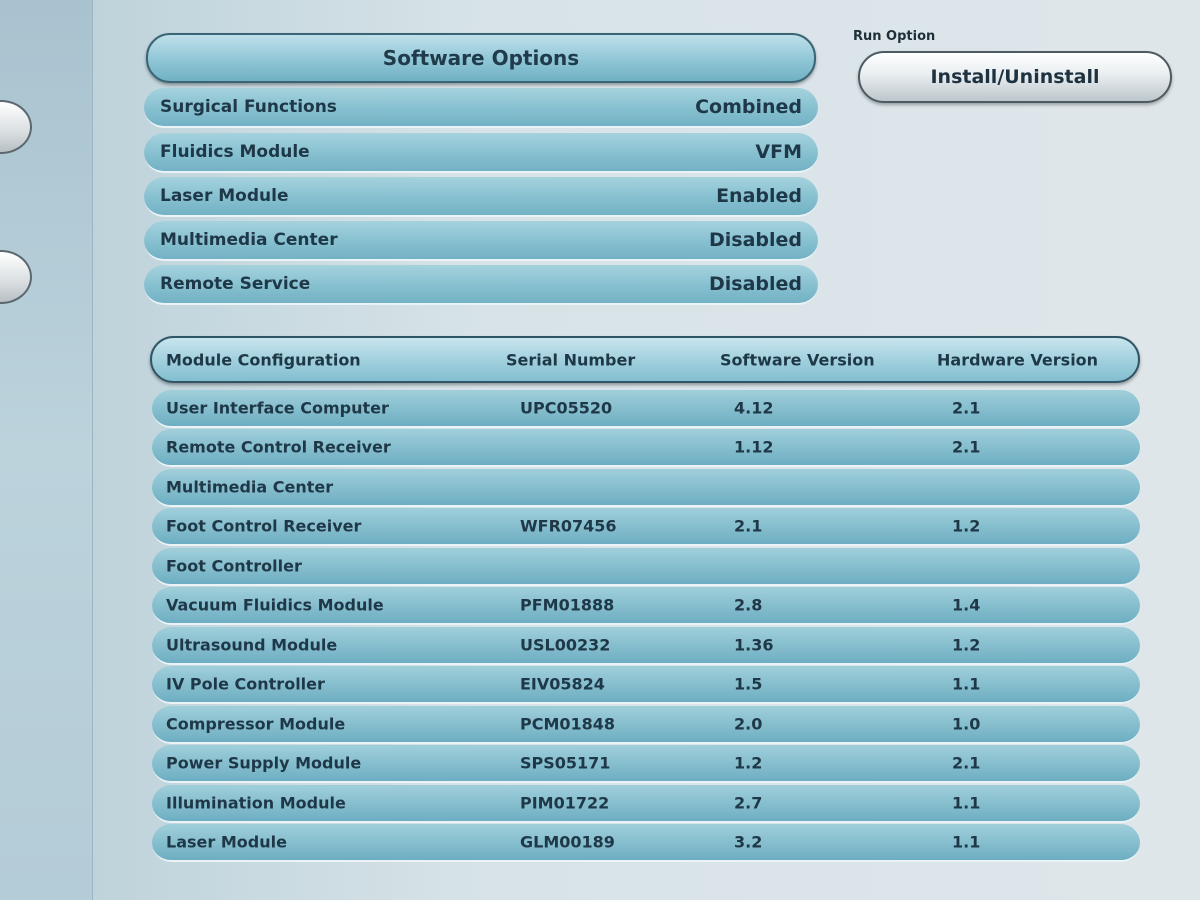 The image size is (1200, 900). What do you see at coordinates (568, 724) in the screenshot?
I see `module-serial: PCM01848` at bounding box center [568, 724].